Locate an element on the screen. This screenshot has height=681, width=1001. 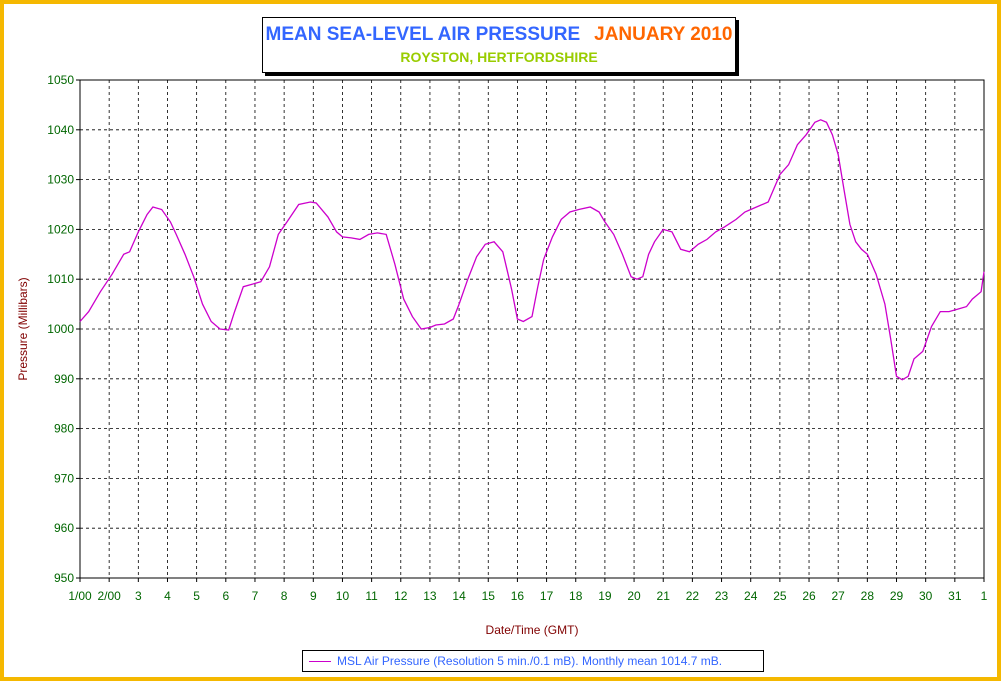
x-tick-label: 30 is located at coordinates (926, 596).